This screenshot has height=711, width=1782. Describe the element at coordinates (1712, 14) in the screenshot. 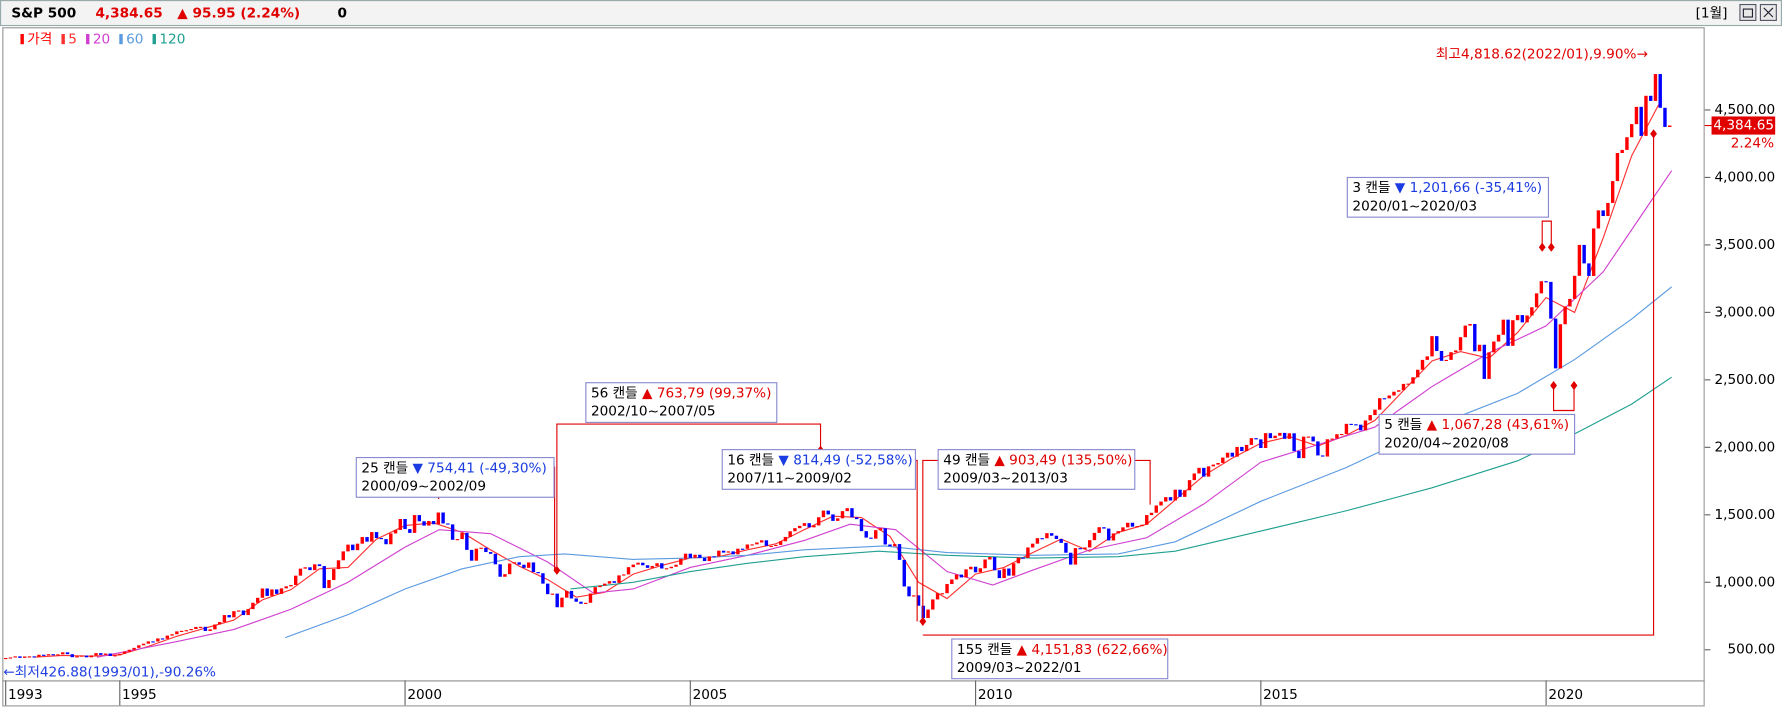

I see `period-button: [1월]` at that location.